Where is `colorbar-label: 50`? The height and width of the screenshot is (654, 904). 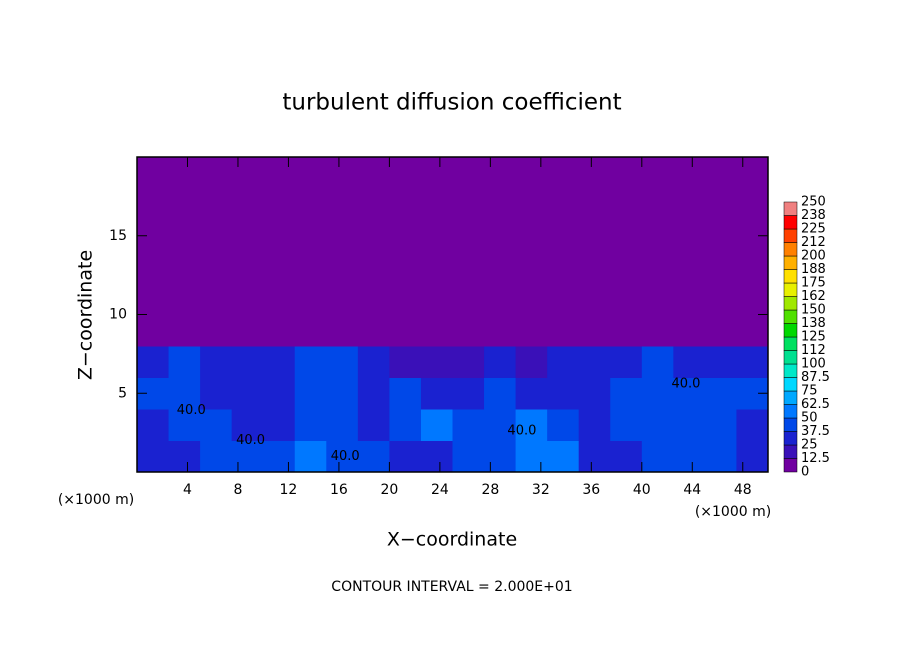 colorbar-label: 50 is located at coordinates (809, 418).